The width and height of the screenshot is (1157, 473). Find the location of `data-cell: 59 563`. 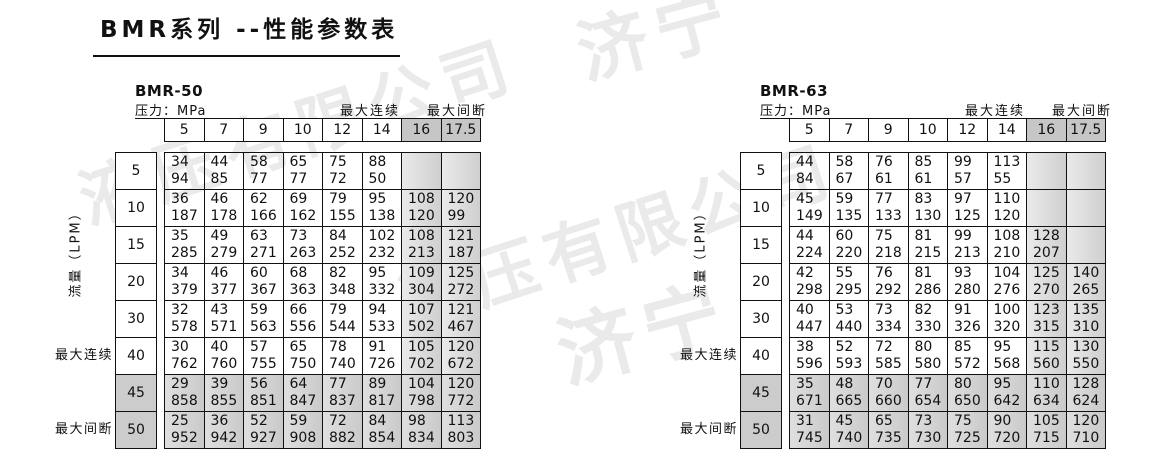

data-cell: 59 563 is located at coordinates (264, 319).